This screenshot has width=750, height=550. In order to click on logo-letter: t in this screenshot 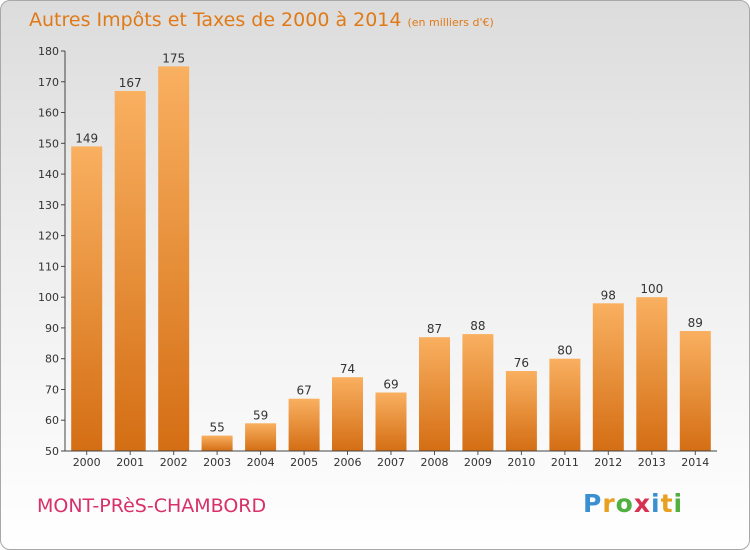, I will do `click(667, 503)`.